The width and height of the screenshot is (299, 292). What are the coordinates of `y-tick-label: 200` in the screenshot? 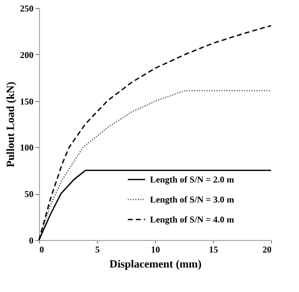 It's located at (27, 55).